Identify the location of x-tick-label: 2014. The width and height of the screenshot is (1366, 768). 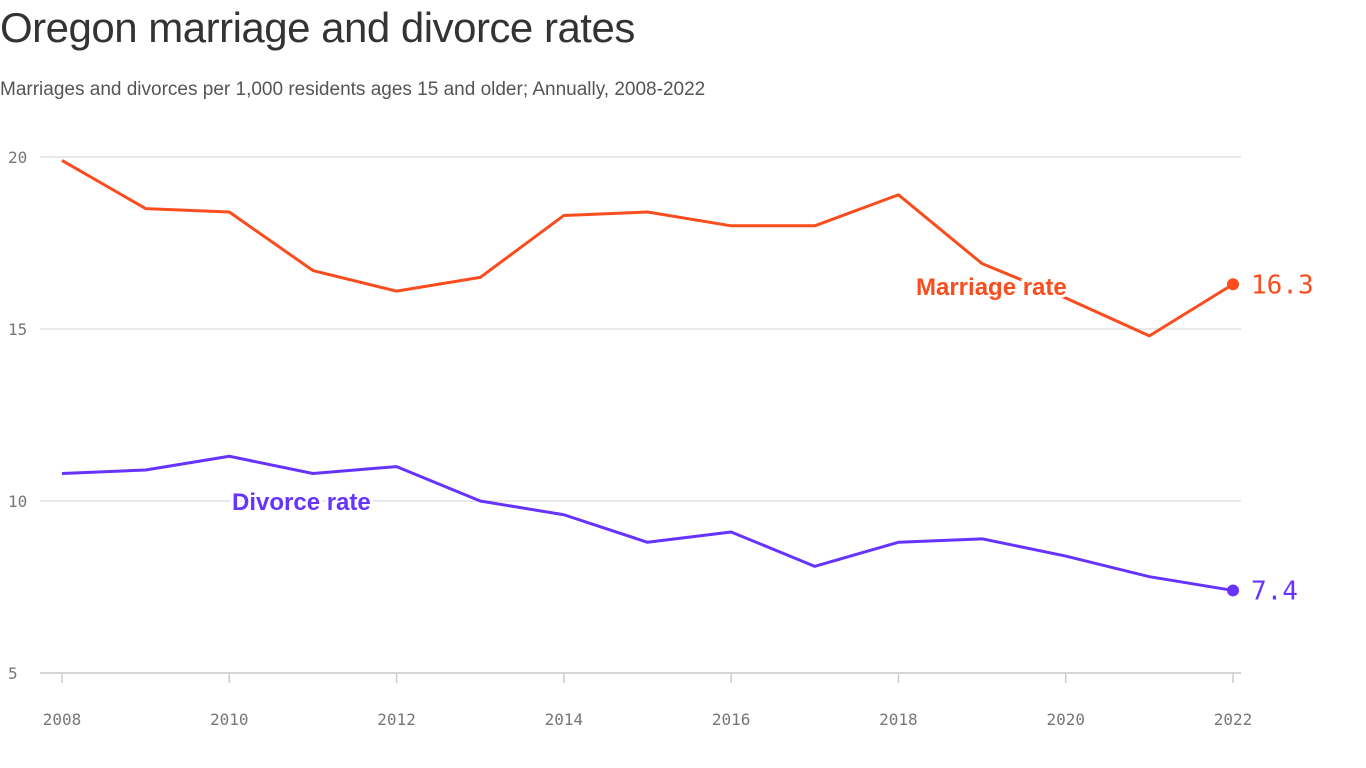
(564, 719).